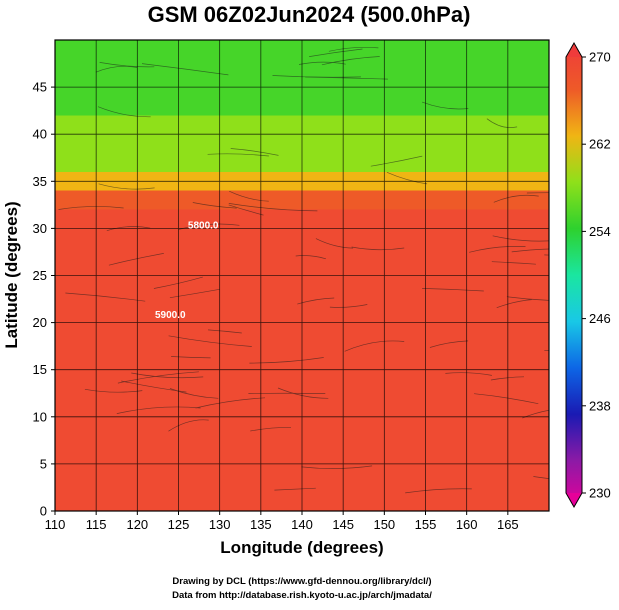  I want to click on streamline, so click(169, 36).